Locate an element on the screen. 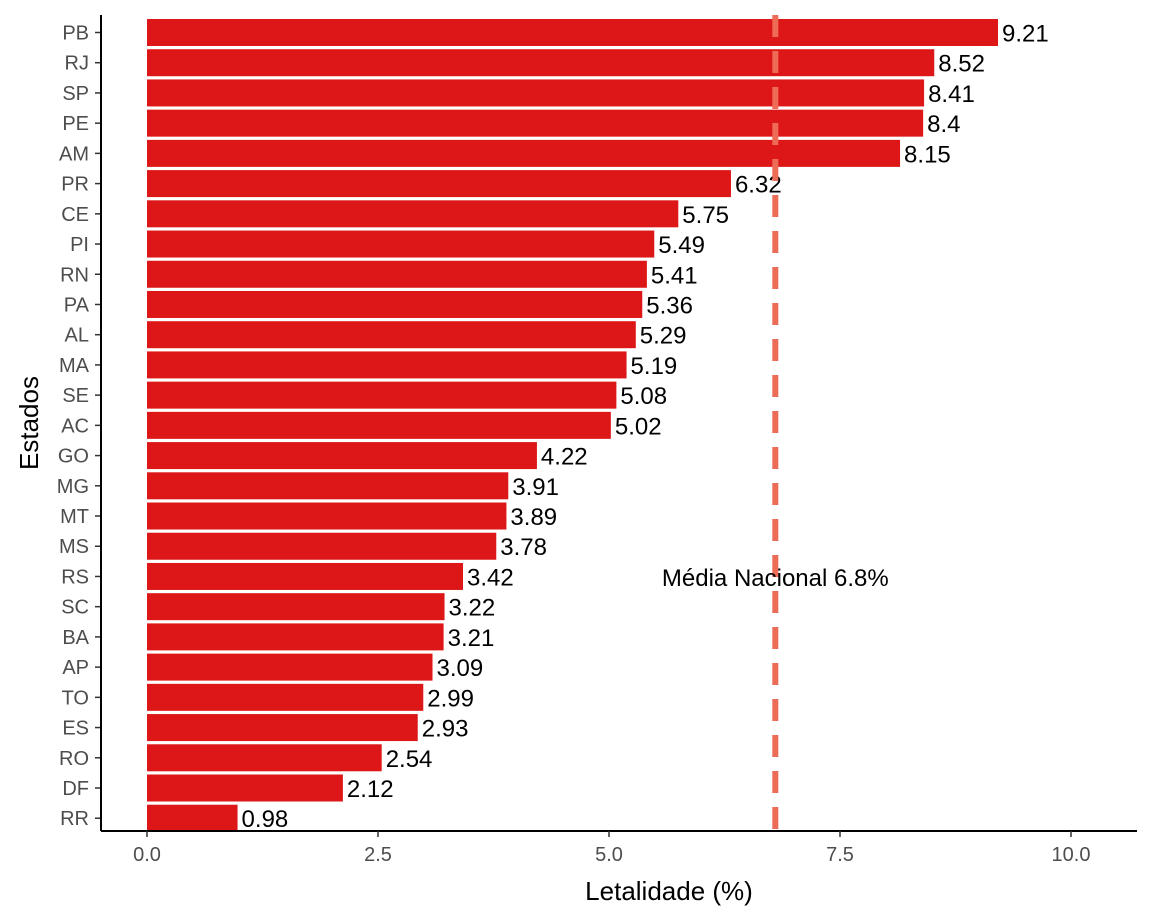 Image resolution: width=1152 pixels, height=921 pixels. value-label: 8.4 is located at coordinates (943, 124).